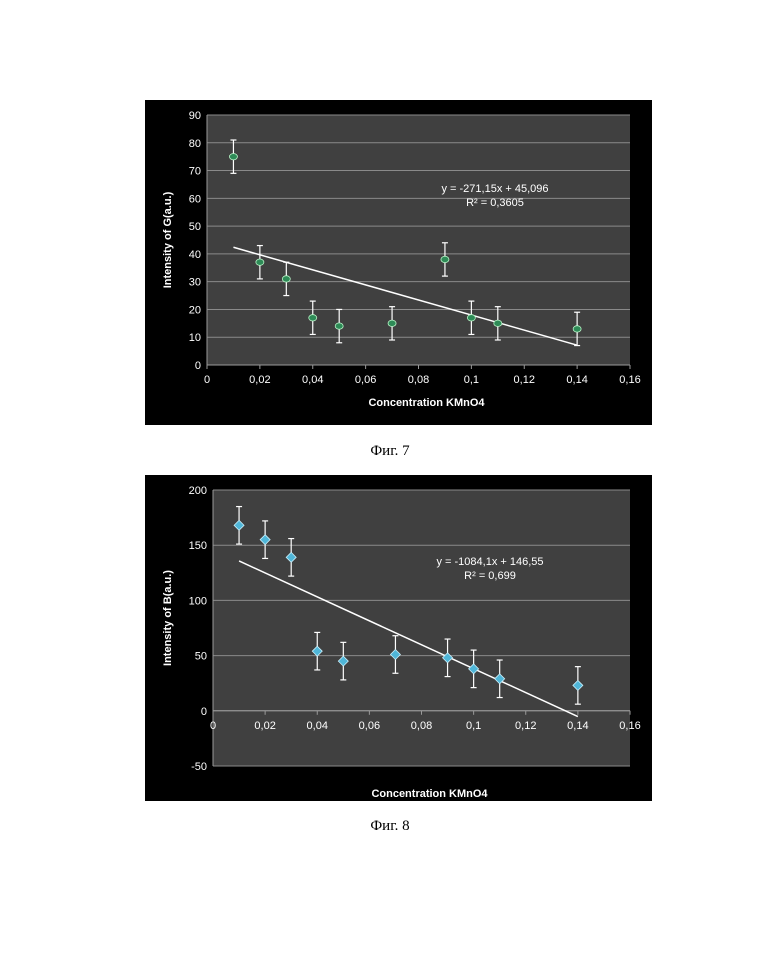 This screenshot has width=780, height=954. Describe the element at coordinates (489, 562) in the screenshot. I see `trendline-equation: y = -1084,1x + 146,55` at that location.